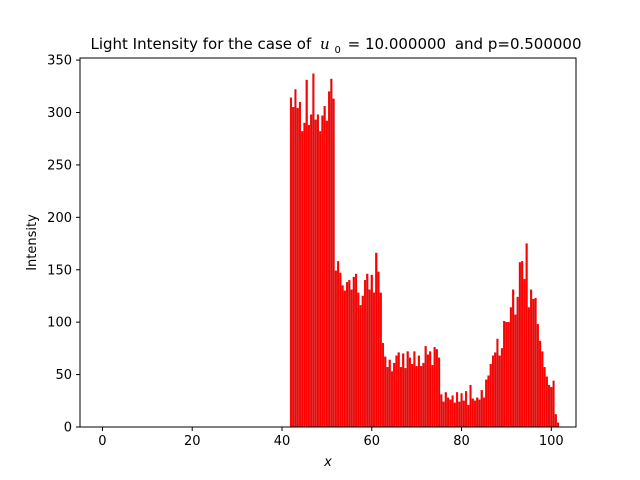 This screenshot has height=480, width=640. I want to click on y-tick-label: 200, so click(59, 218).